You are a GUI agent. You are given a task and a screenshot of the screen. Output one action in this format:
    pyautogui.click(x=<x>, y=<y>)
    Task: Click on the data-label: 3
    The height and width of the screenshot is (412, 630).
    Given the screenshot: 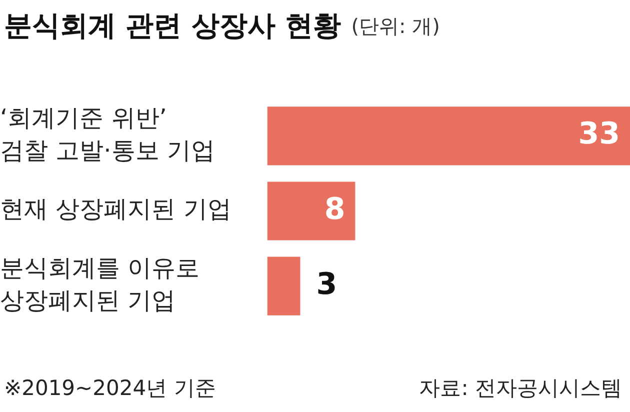 What is the action you would take?
    pyautogui.click(x=327, y=284)
    